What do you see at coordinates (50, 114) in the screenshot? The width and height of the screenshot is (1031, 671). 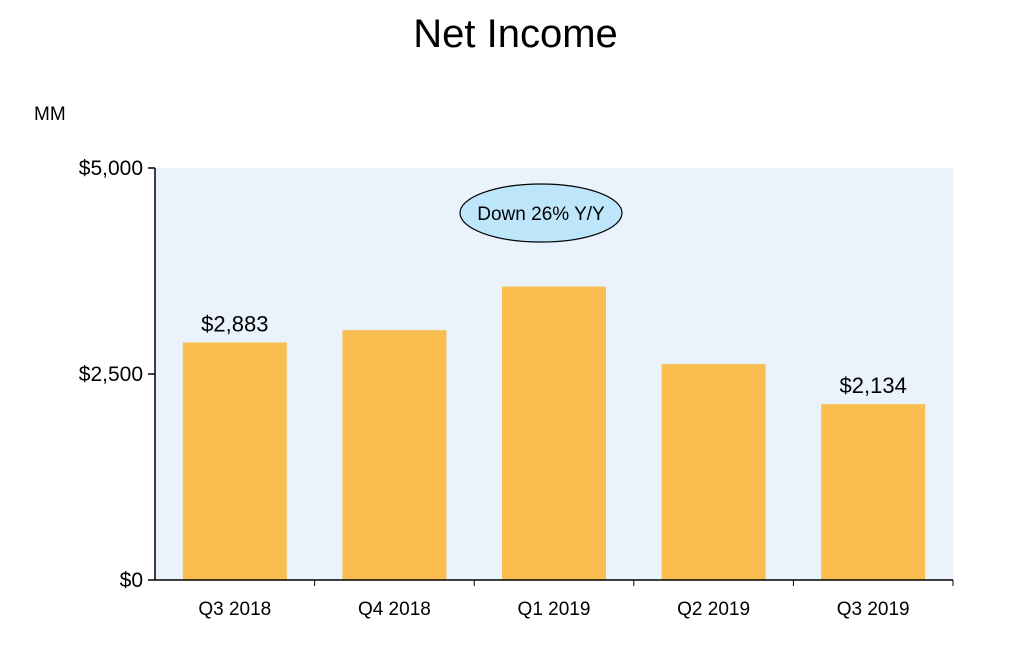 I see `unit-label: MM` at bounding box center [50, 114].